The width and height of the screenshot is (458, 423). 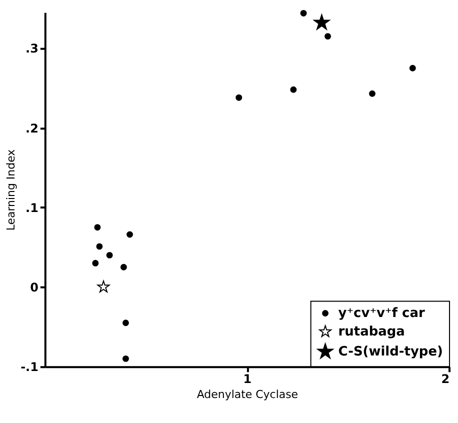 I want to click on y-tick-label: -.1, so click(x=29, y=367).